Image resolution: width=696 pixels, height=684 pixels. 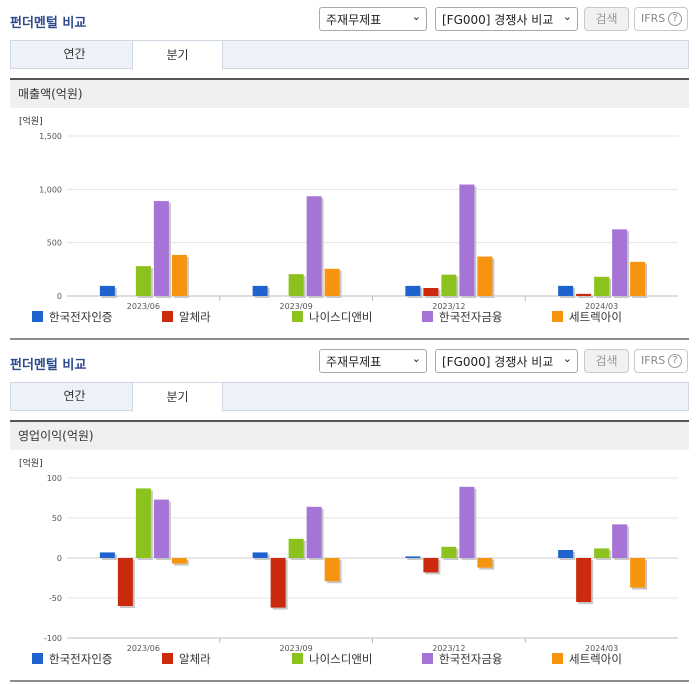 What do you see at coordinates (50, 189) in the screenshot?
I see `y-tick-label: 1,000` at bounding box center [50, 189].